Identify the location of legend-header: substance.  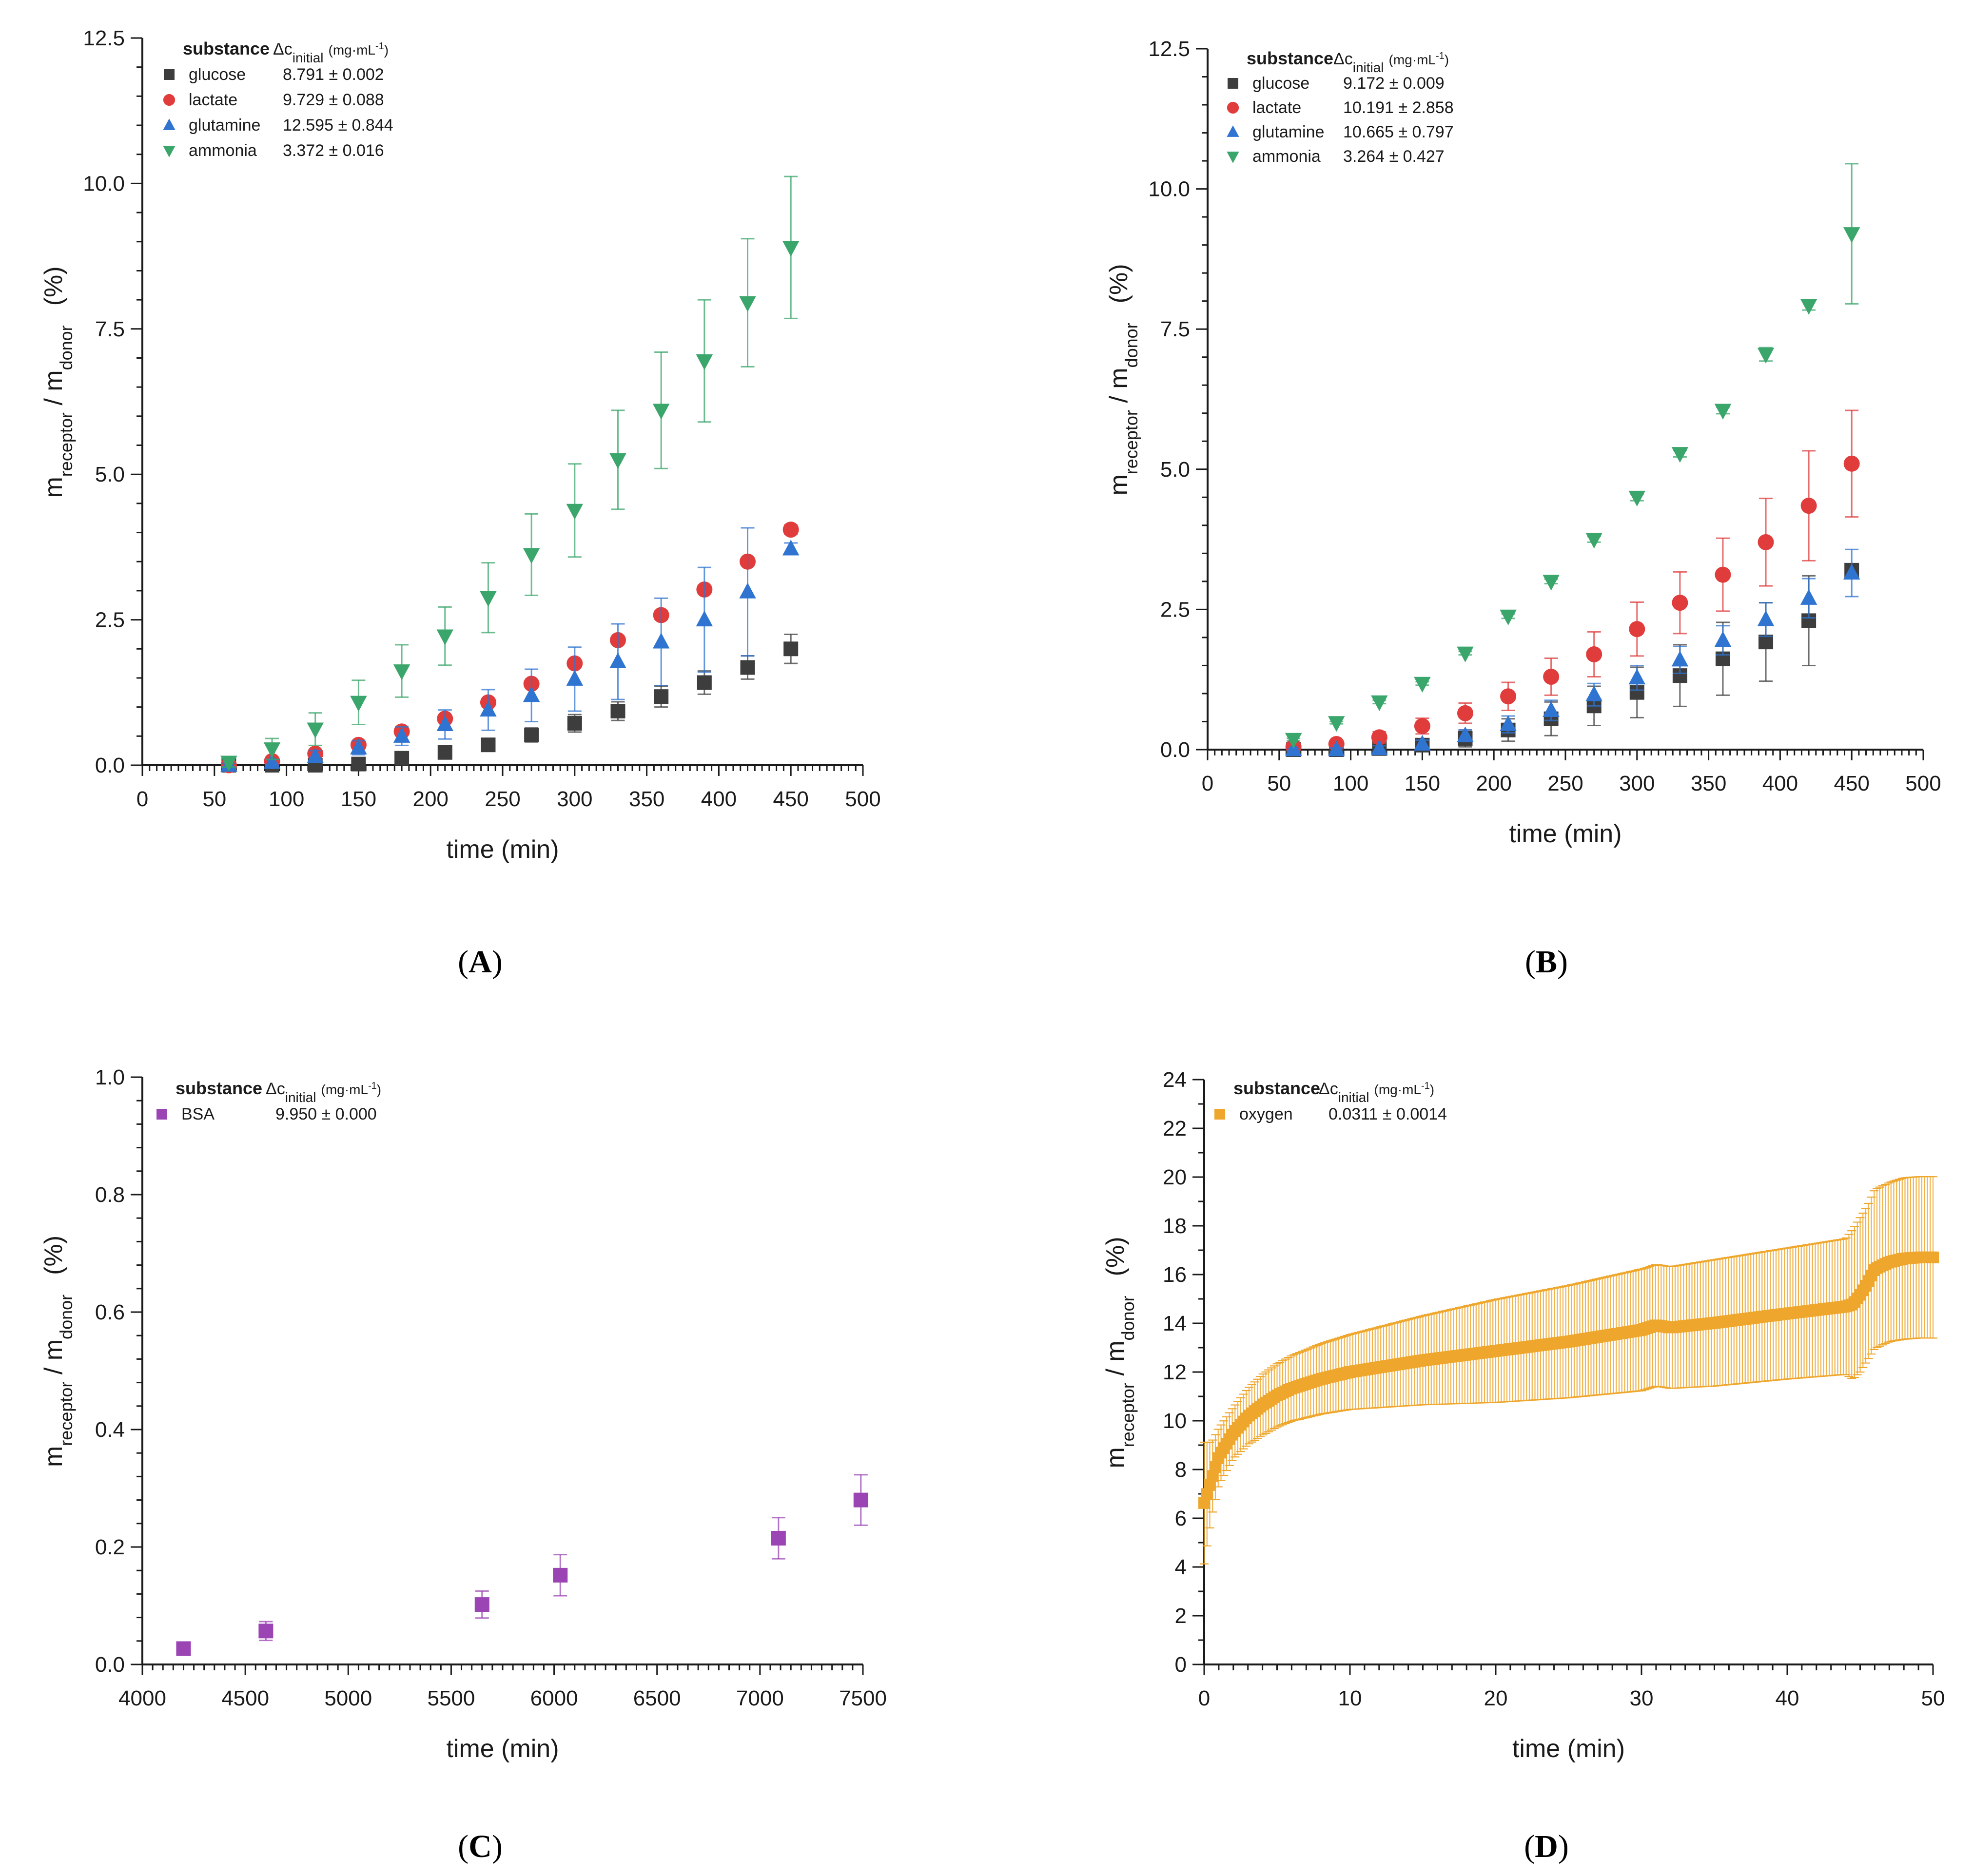
(1290, 58).